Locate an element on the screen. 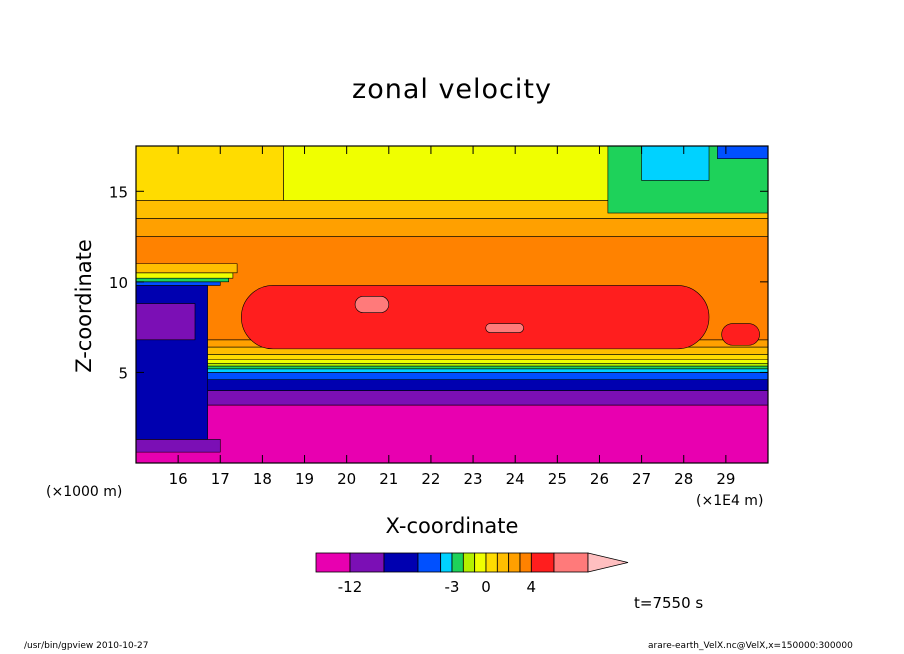  chart-title: zonal velocity is located at coordinates (452, 89).